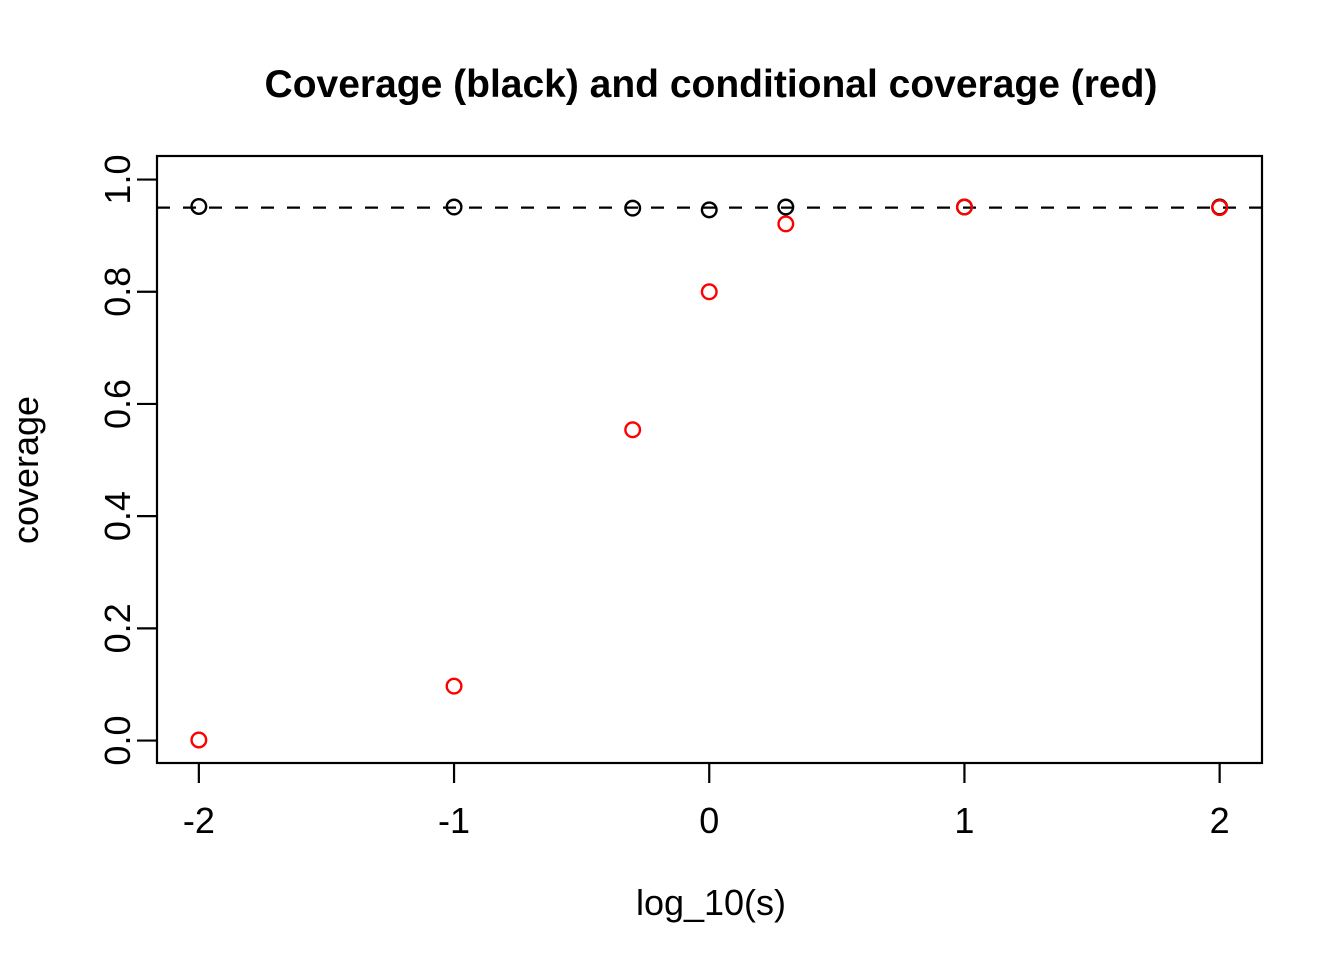  I want to click on x-axis-group: -2 -1 0 1 2, so click(706, 802).